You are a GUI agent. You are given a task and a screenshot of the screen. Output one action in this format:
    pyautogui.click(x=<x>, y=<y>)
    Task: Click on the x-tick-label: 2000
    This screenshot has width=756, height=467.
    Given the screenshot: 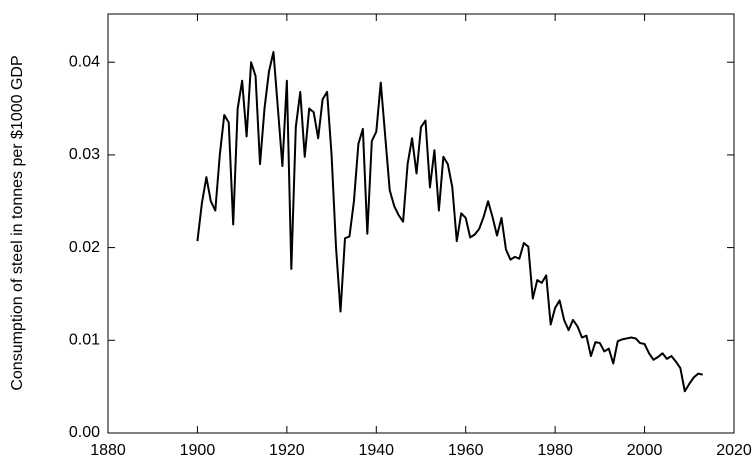 What is the action you would take?
    pyautogui.click(x=645, y=450)
    